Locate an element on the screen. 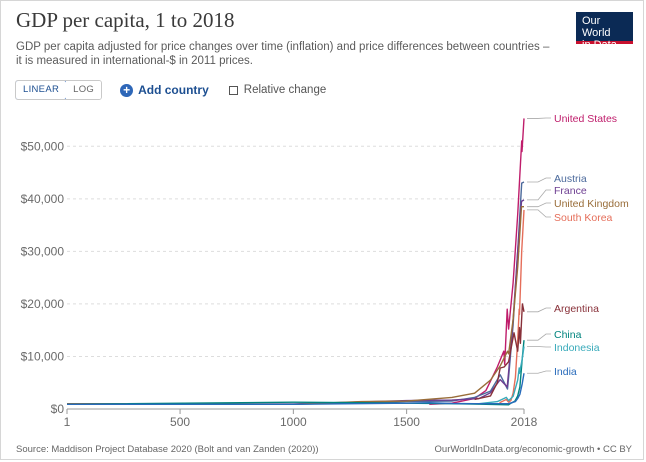 This screenshot has height=462, width=646. series-label: China is located at coordinates (568, 335).